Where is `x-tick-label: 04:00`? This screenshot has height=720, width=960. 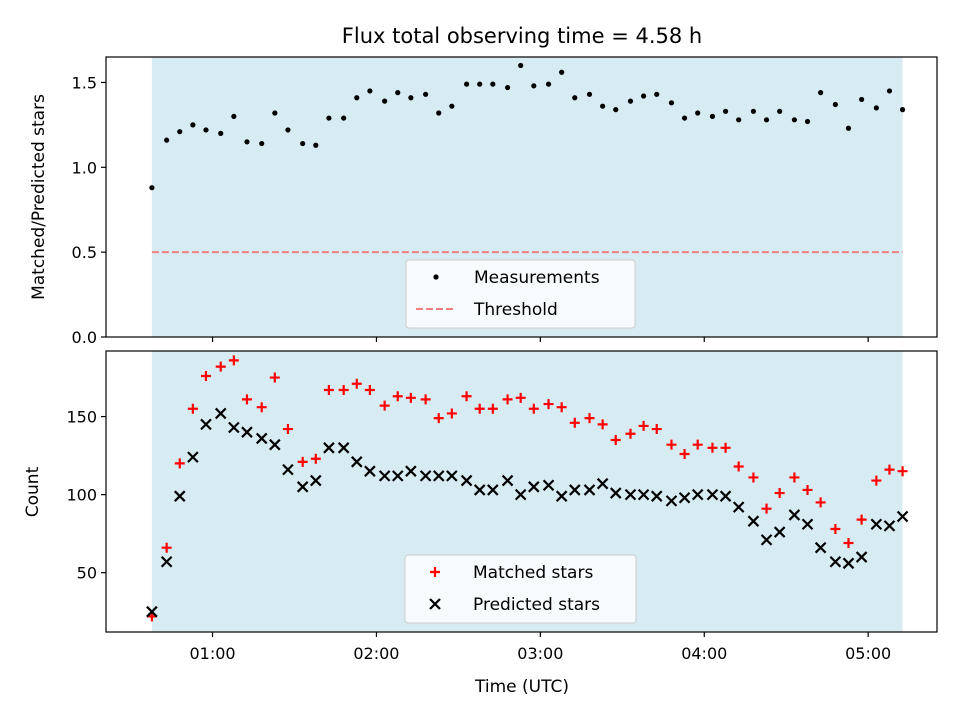 x-tick-label: 04:00 is located at coordinates (704, 653).